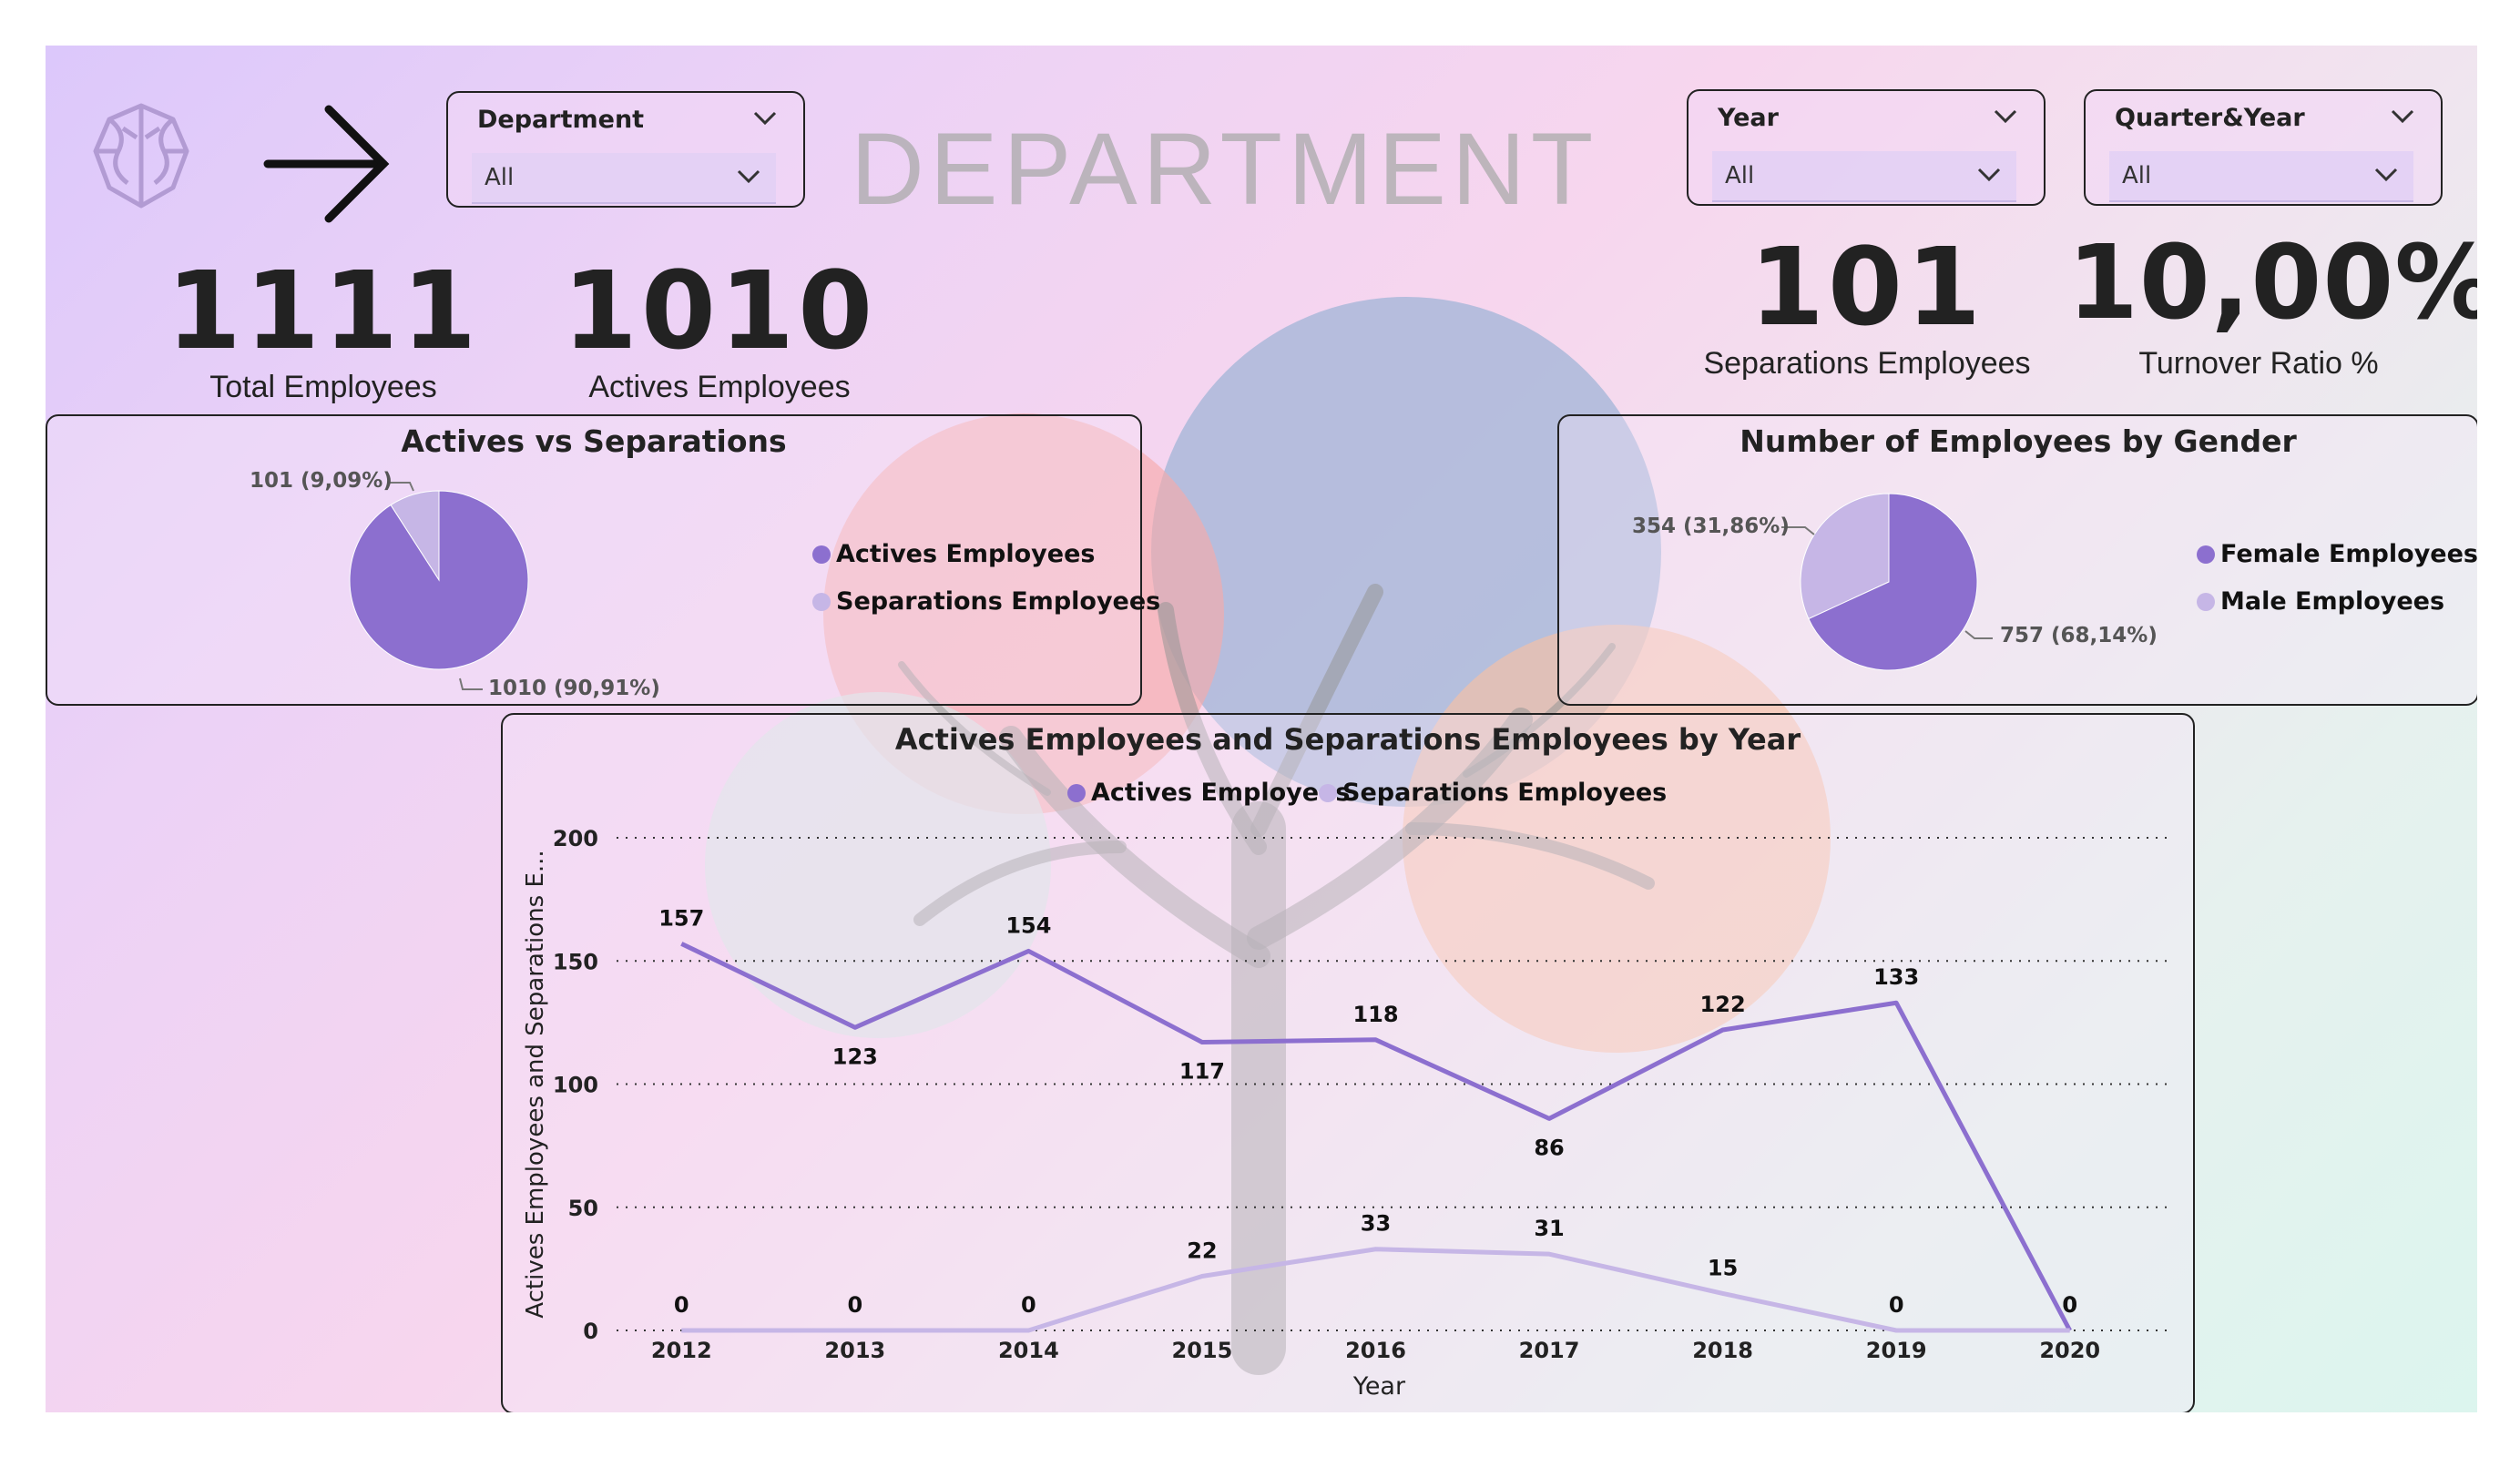  I want to click on department-dropdown-value: All, so click(500, 177).